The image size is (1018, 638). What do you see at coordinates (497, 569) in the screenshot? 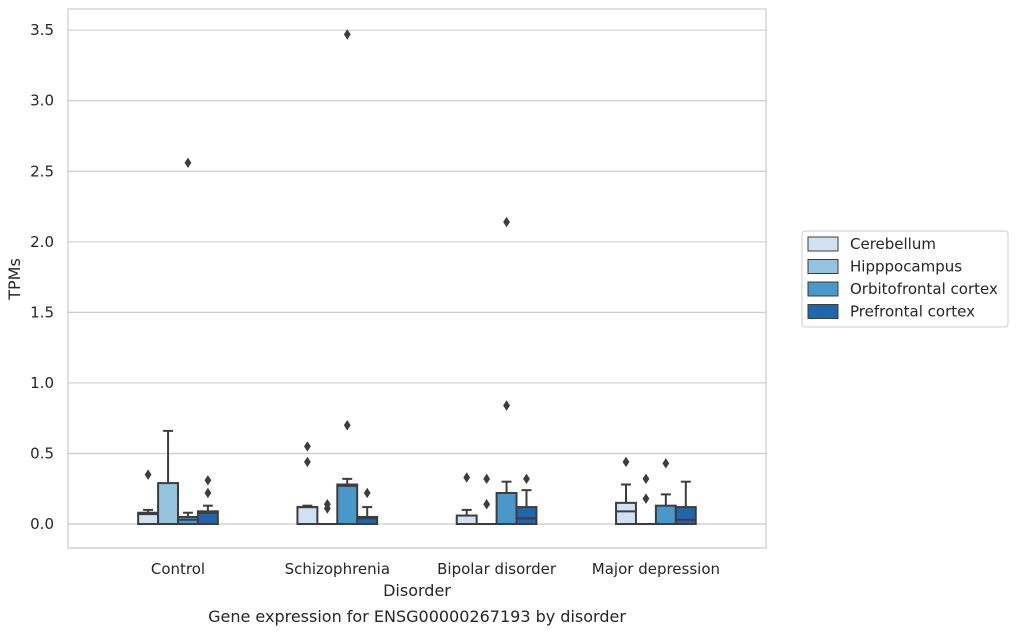
I see `x-tick-label: Bipolar disorder` at bounding box center [497, 569].